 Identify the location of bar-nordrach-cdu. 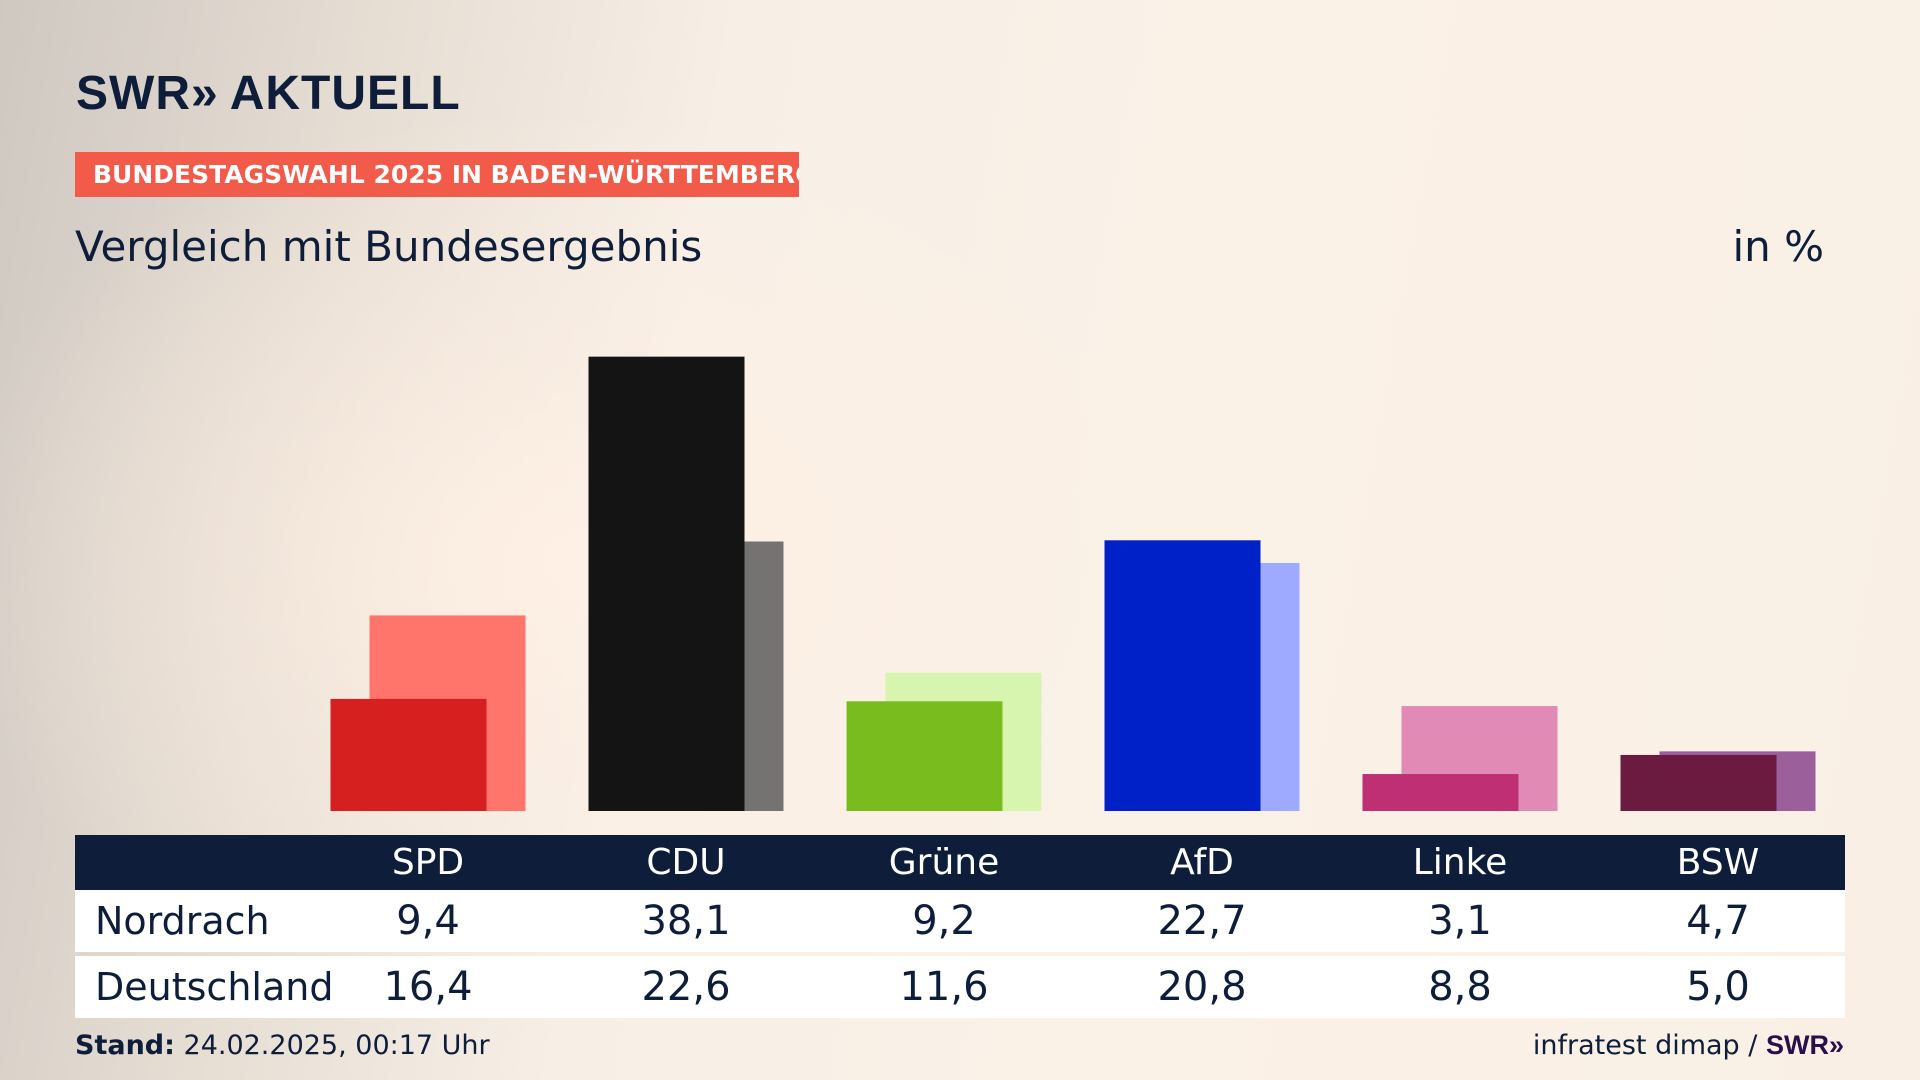
(666, 583).